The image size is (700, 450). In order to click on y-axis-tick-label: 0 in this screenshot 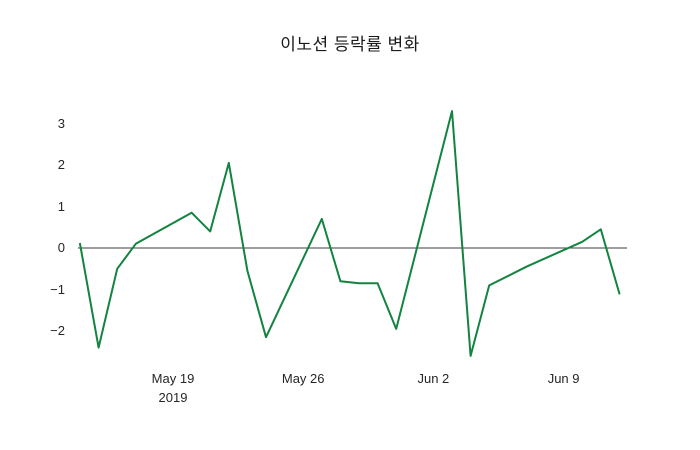, I will do `click(61, 247)`.